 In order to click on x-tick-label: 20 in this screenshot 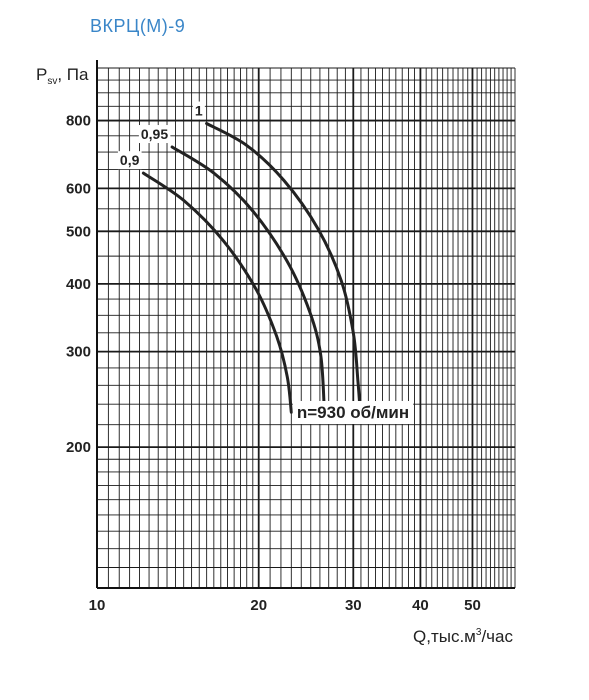, I will do `click(258, 605)`.